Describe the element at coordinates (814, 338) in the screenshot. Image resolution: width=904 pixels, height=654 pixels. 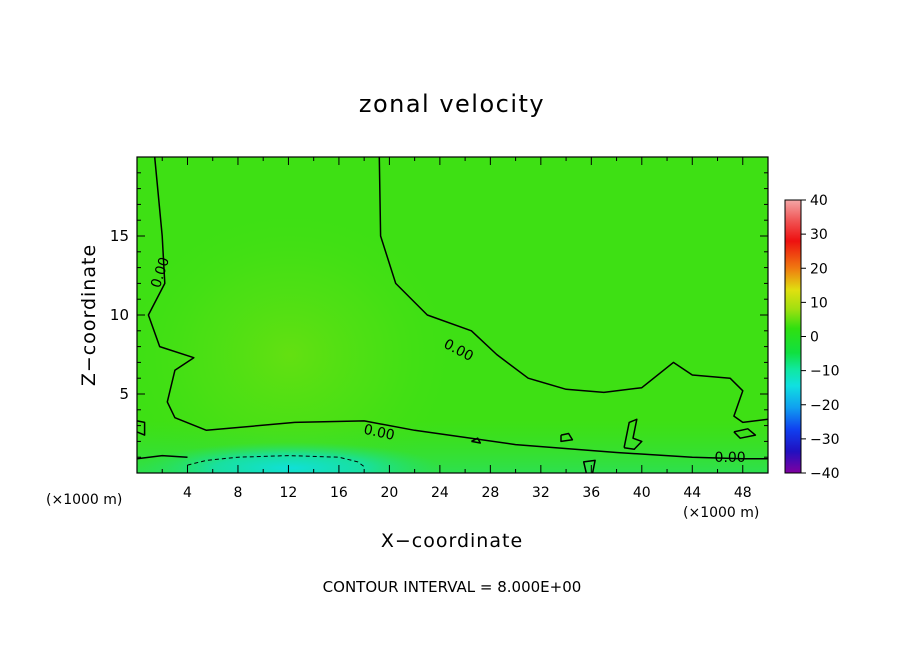
I see `colorbar-tick-label: 0` at that location.